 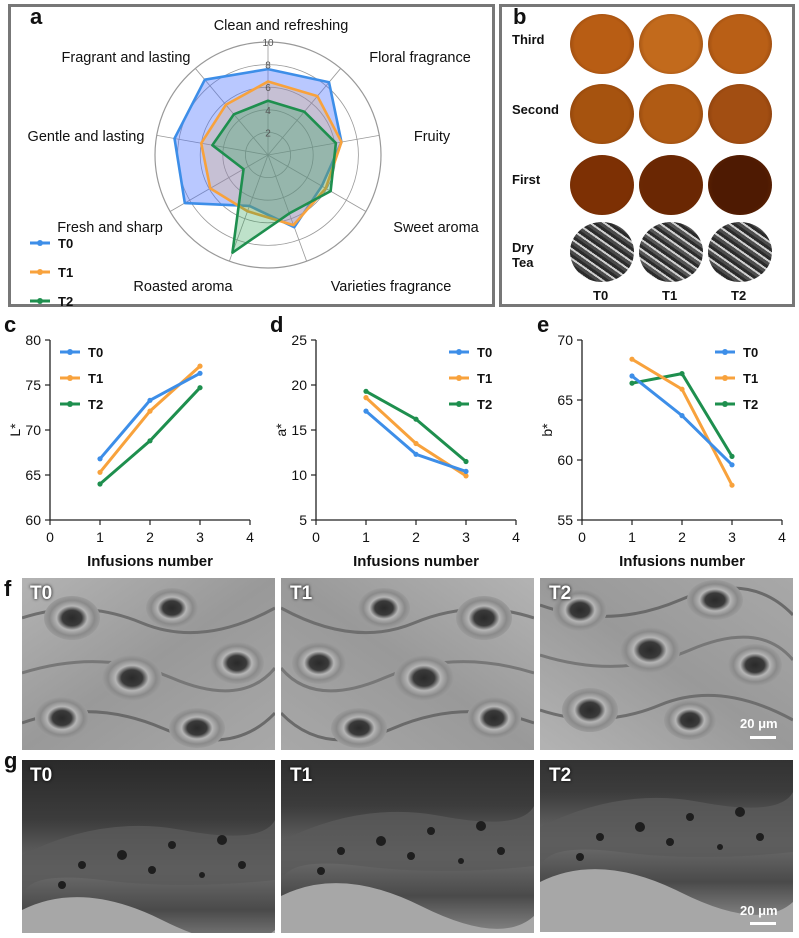 I want to click on panel-letter-c: c, so click(x=10, y=324).